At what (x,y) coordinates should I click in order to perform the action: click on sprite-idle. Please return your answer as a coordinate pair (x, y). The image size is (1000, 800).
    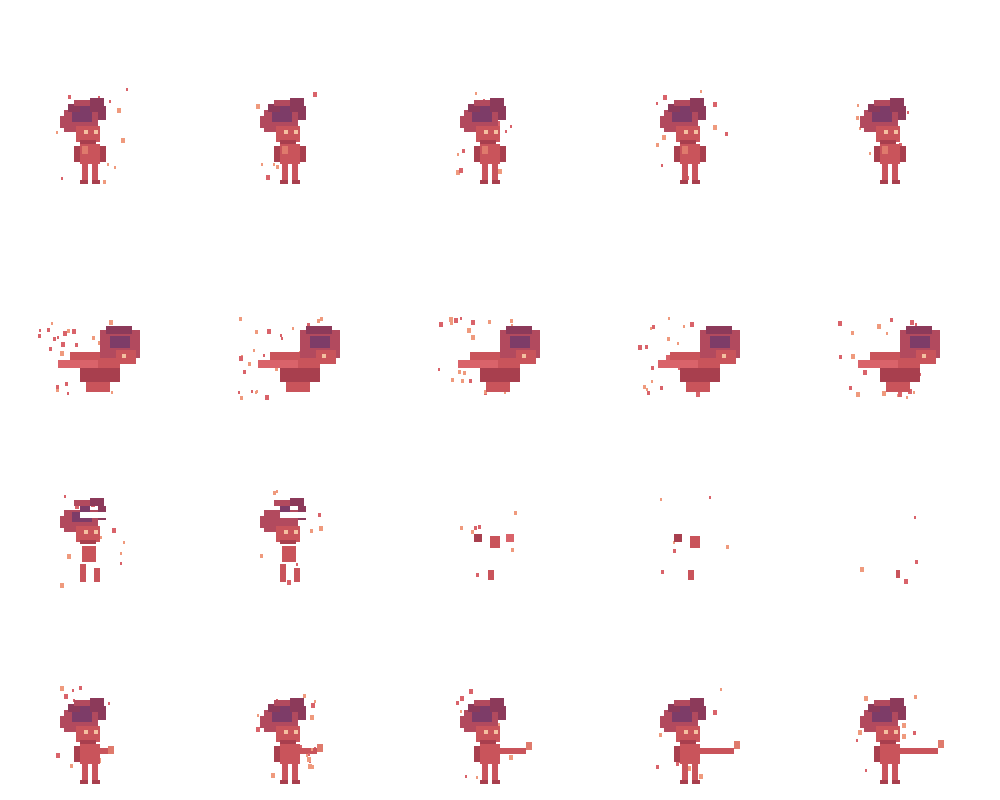
    Looking at the image, I should click on (692, 137).